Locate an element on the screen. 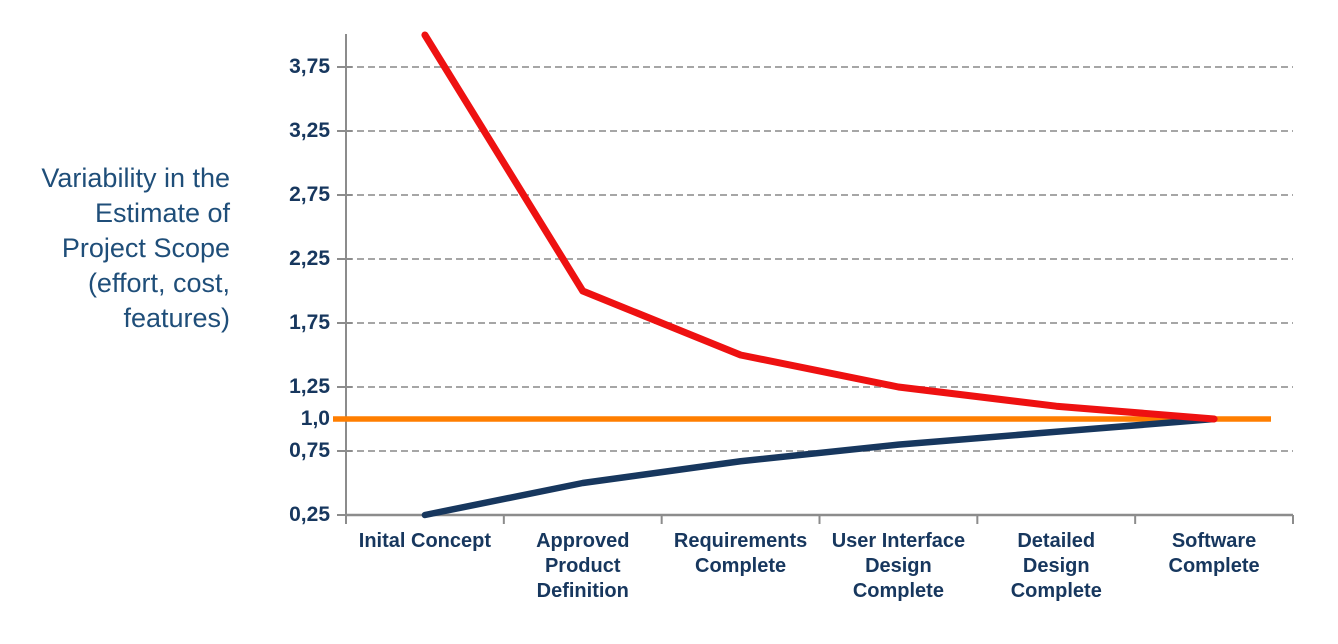 The width and height of the screenshot is (1338, 644). y-tick-label: 1,25 is located at coordinates (309, 386).